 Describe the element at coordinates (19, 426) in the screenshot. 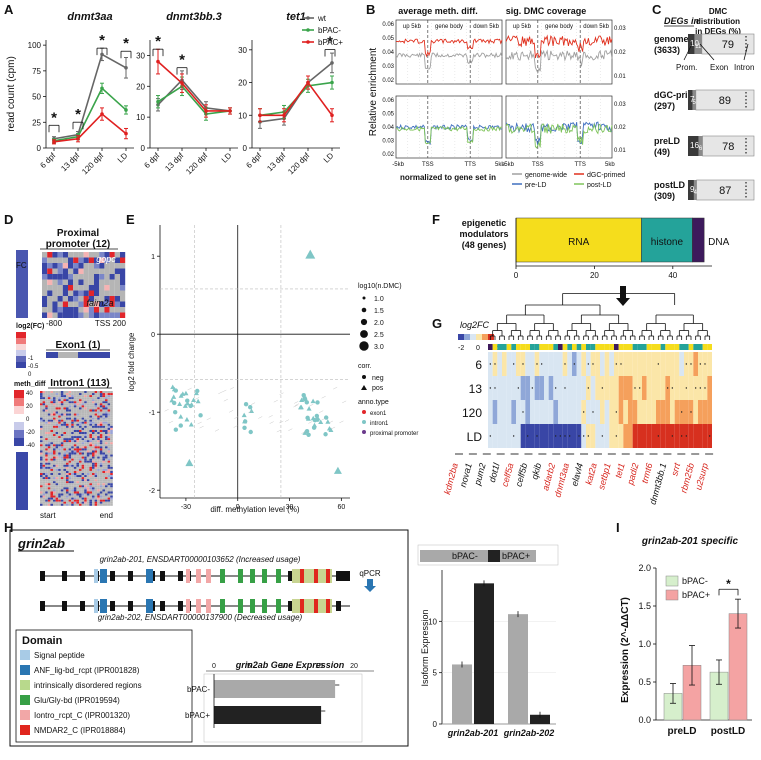

I see `panel-d-legend2-swatch` at that location.